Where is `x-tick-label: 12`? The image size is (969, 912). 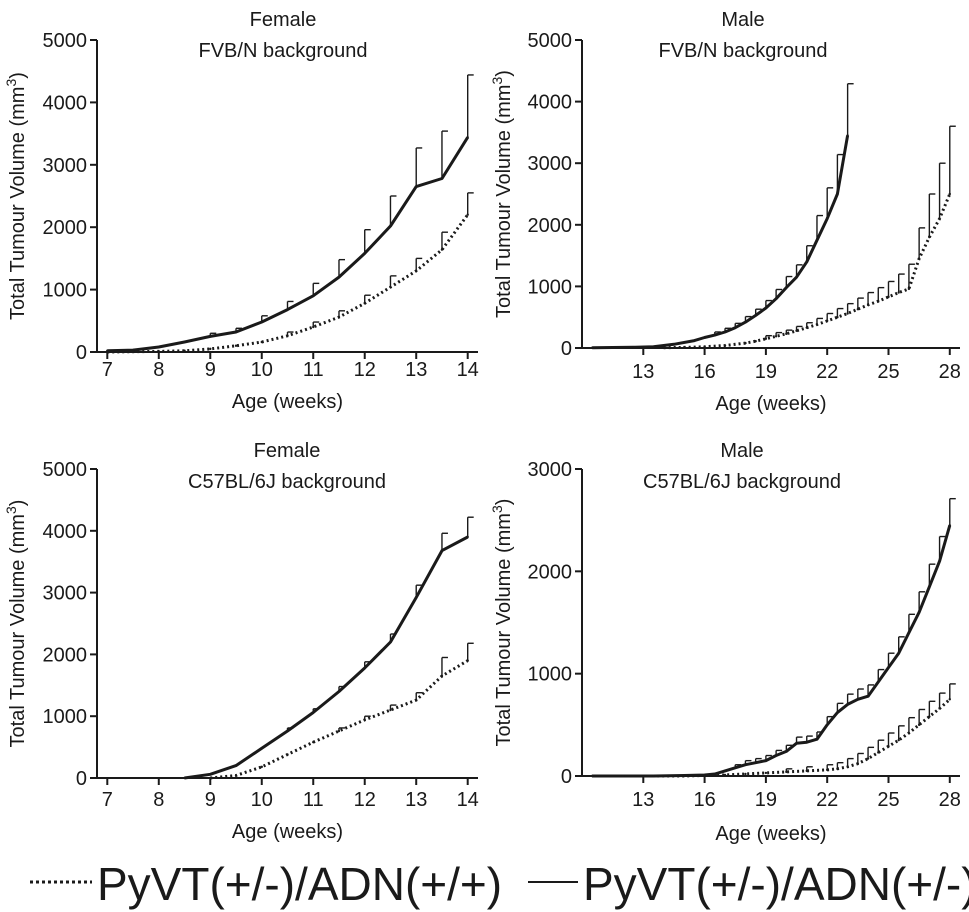 x-tick-label: 12 is located at coordinates (365, 800).